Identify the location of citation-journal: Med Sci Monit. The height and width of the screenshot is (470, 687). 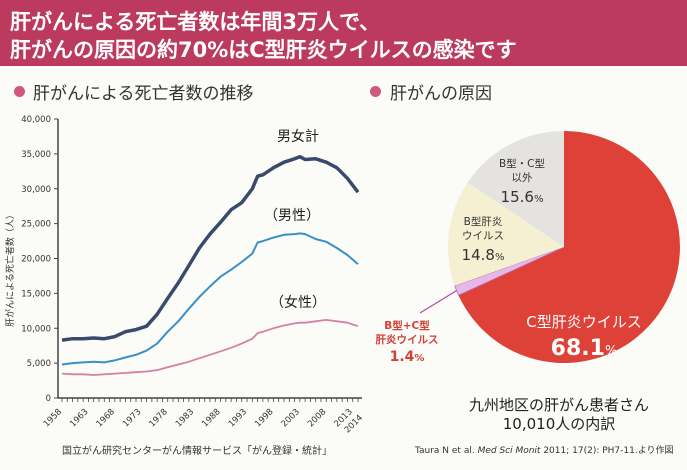
(509, 451).